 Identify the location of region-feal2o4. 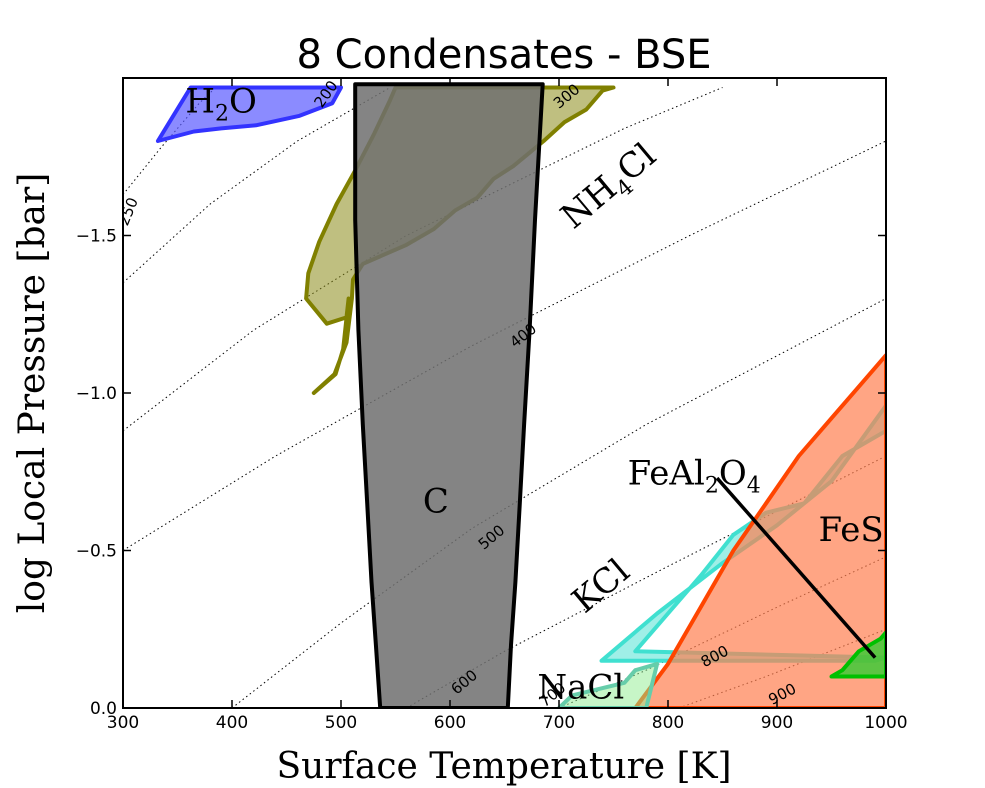
(857, 654).